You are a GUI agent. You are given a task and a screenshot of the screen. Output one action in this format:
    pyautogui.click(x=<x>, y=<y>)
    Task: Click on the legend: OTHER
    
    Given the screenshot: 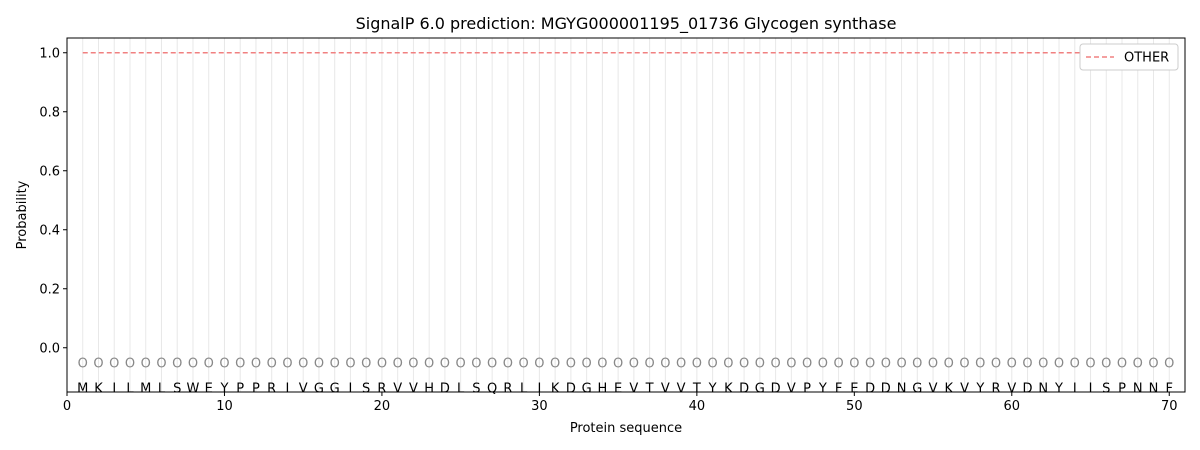 What is the action you would take?
    pyautogui.click(x=1129, y=57)
    